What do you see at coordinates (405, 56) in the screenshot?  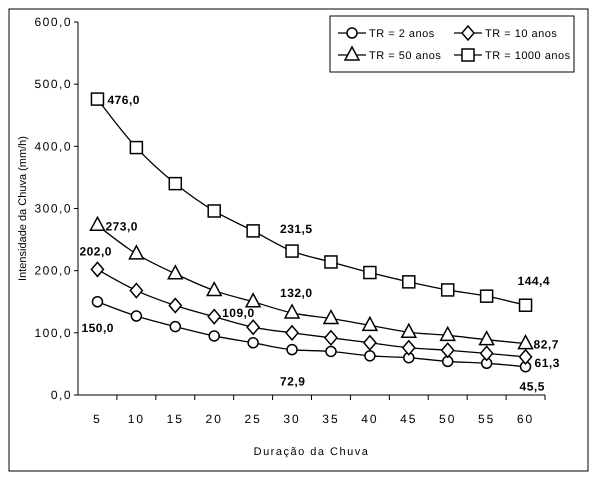 I see `legend-label: TR = 50 anos` at bounding box center [405, 56].